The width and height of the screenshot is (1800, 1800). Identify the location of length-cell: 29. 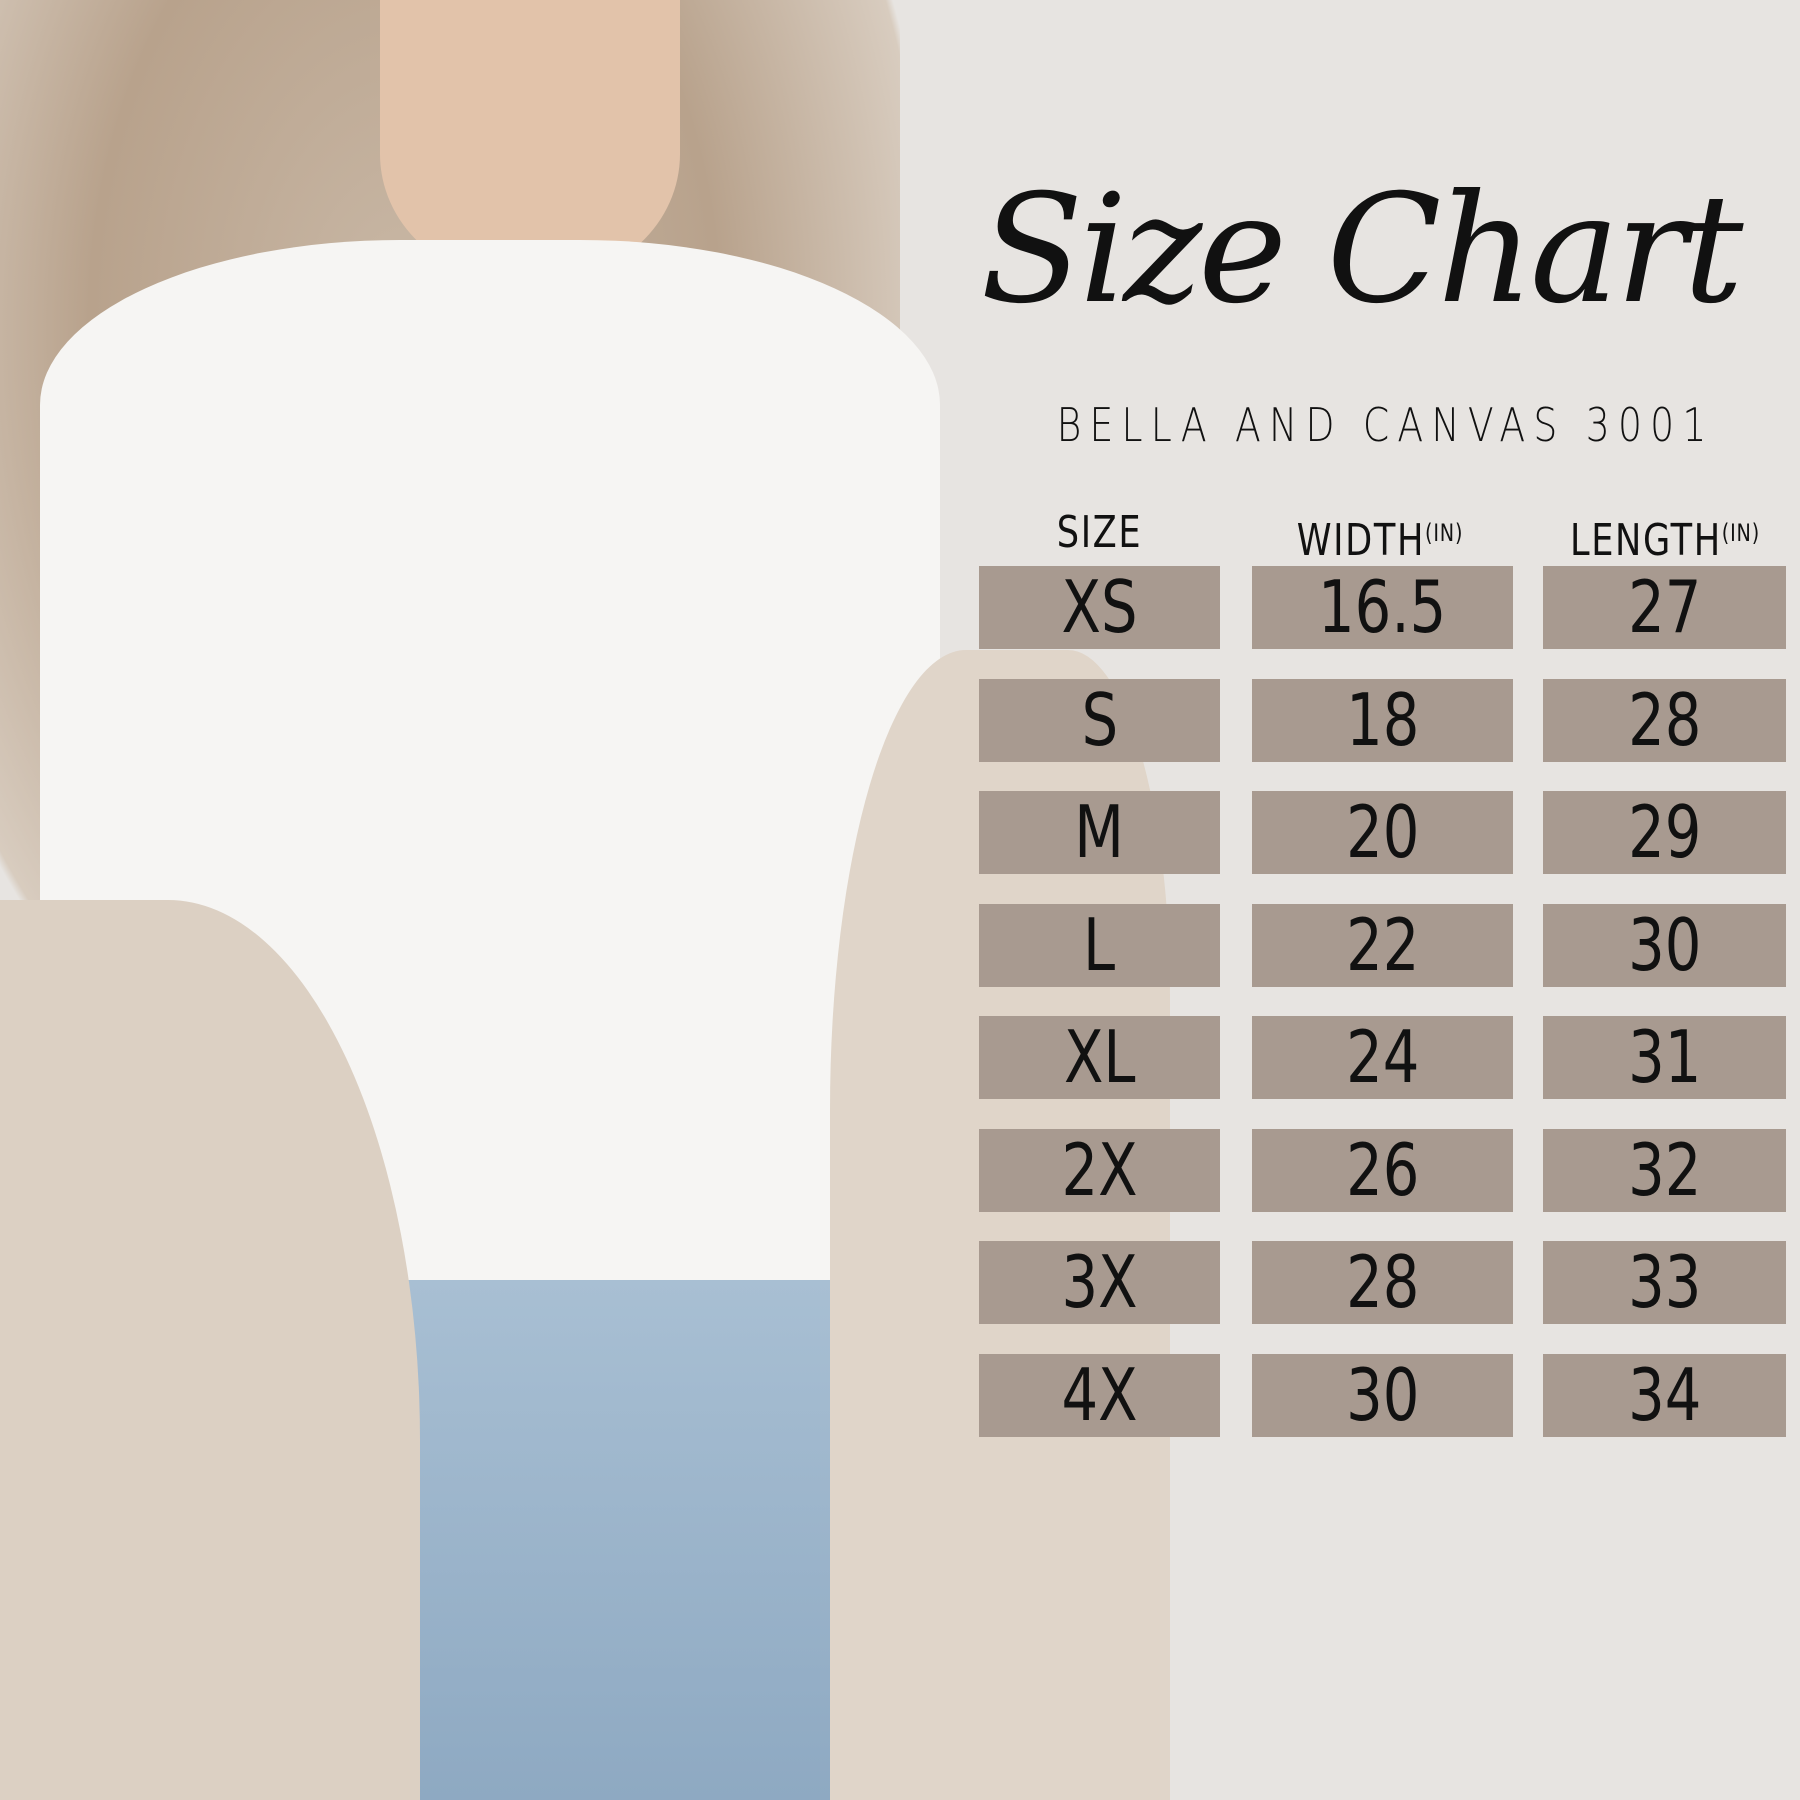
(1664, 832).